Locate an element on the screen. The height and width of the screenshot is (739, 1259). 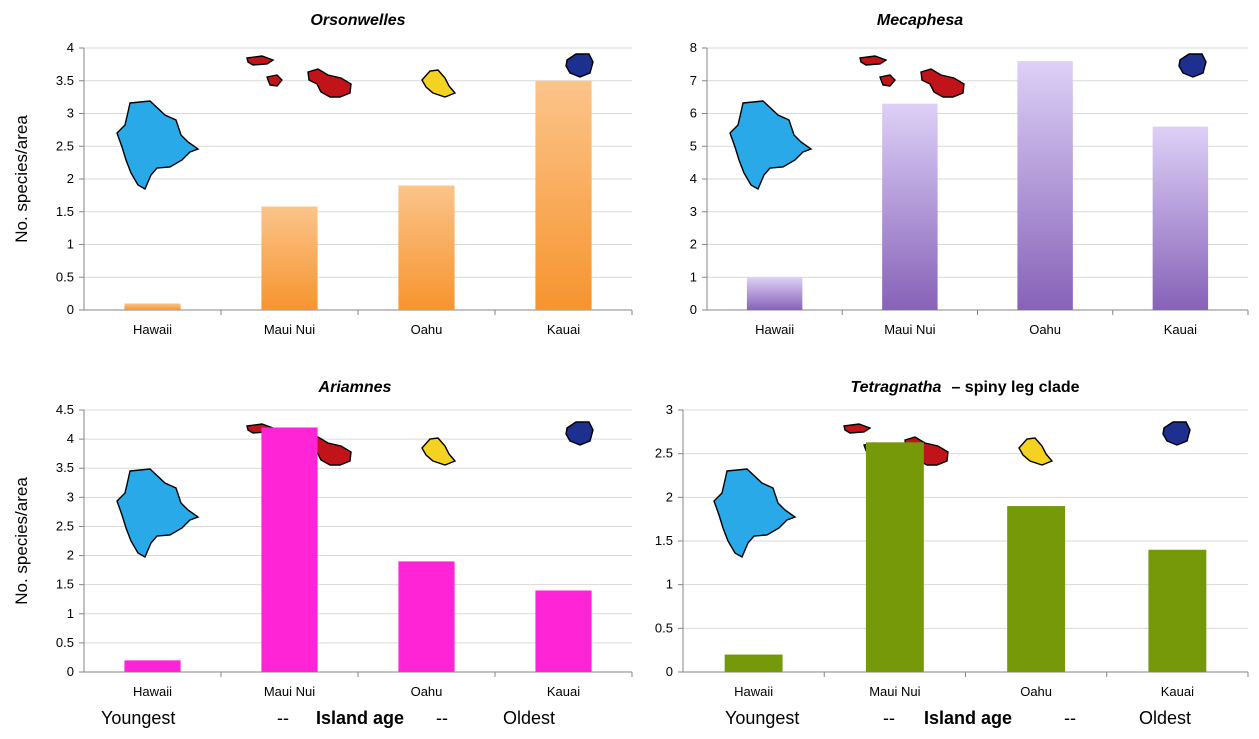
y-tick-label: 6 is located at coordinates (693, 113).